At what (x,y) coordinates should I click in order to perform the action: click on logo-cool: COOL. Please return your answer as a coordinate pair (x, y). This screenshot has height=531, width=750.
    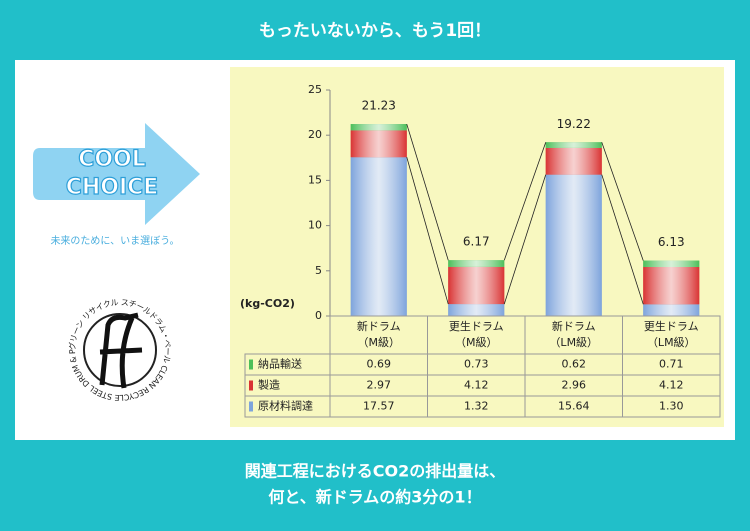
    Looking at the image, I should click on (112, 159).